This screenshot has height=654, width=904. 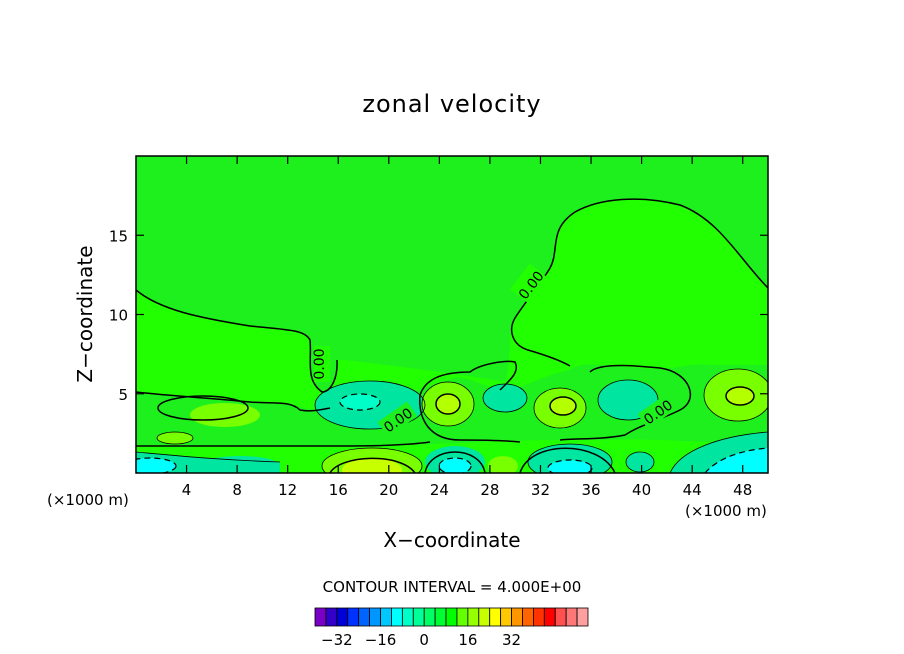 I want to click on x-axis-title: X−coordinate, so click(x=451, y=540).